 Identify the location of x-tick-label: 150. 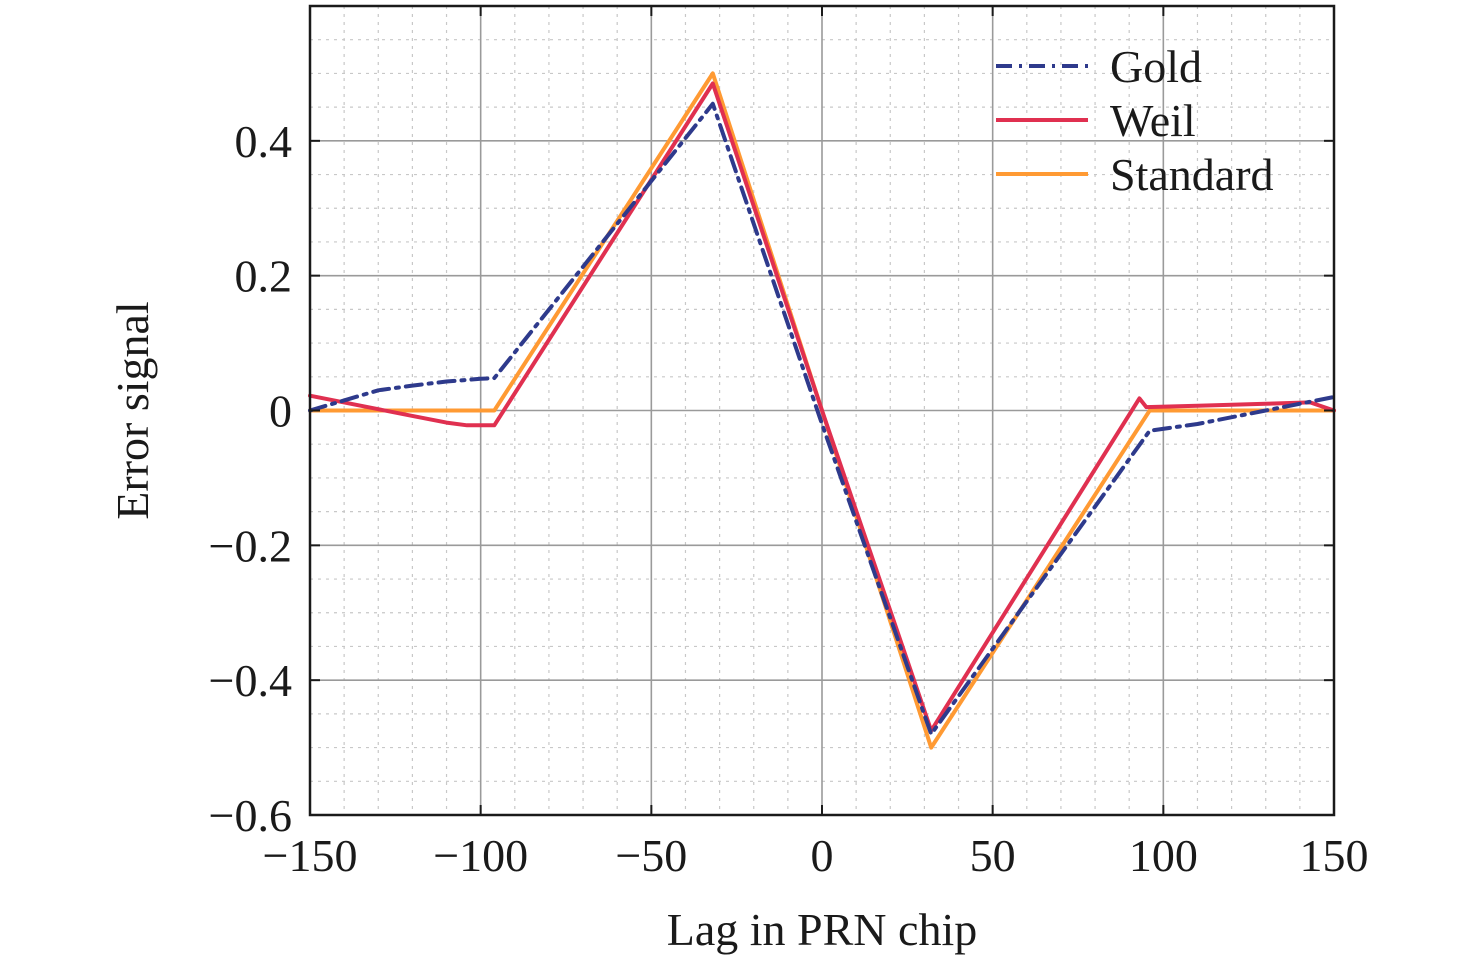
(1334, 855).